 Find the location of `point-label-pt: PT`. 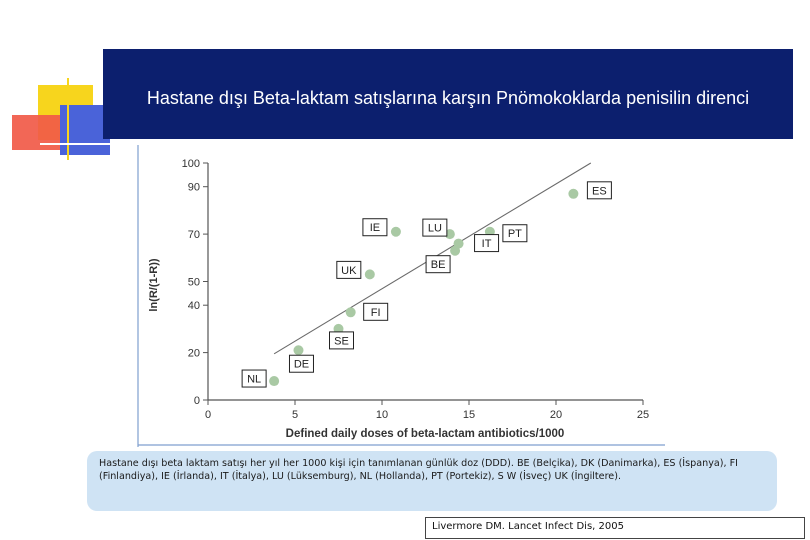

point-label-pt: PT is located at coordinates (515, 234).